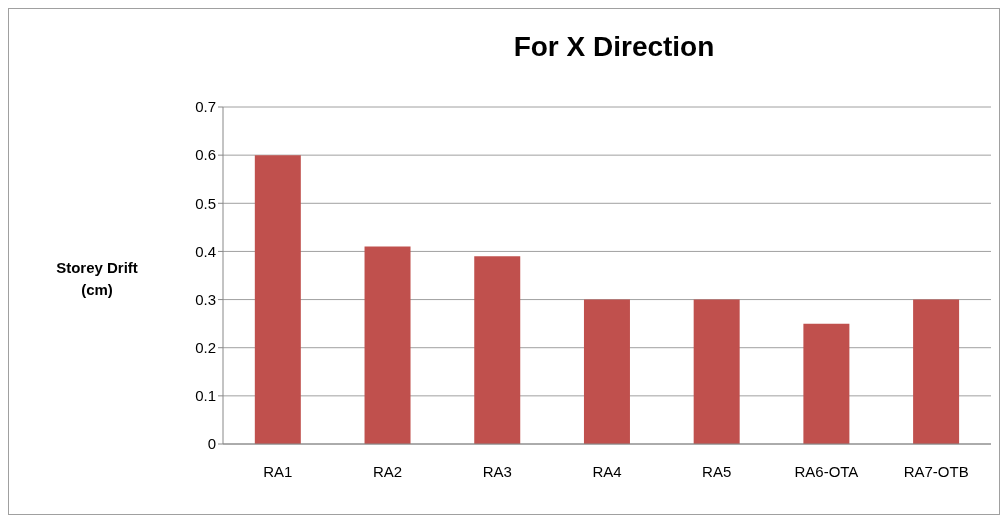 The image size is (1004, 518). Describe the element at coordinates (717, 471) in the screenshot. I see `x-tick-label: RA5` at that location.